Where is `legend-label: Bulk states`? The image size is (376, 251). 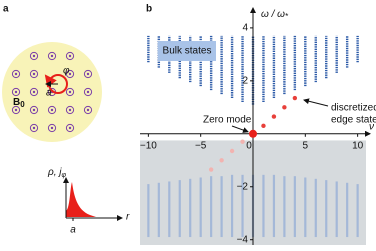 legend-label: Bulk states is located at coordinates (187, 51).